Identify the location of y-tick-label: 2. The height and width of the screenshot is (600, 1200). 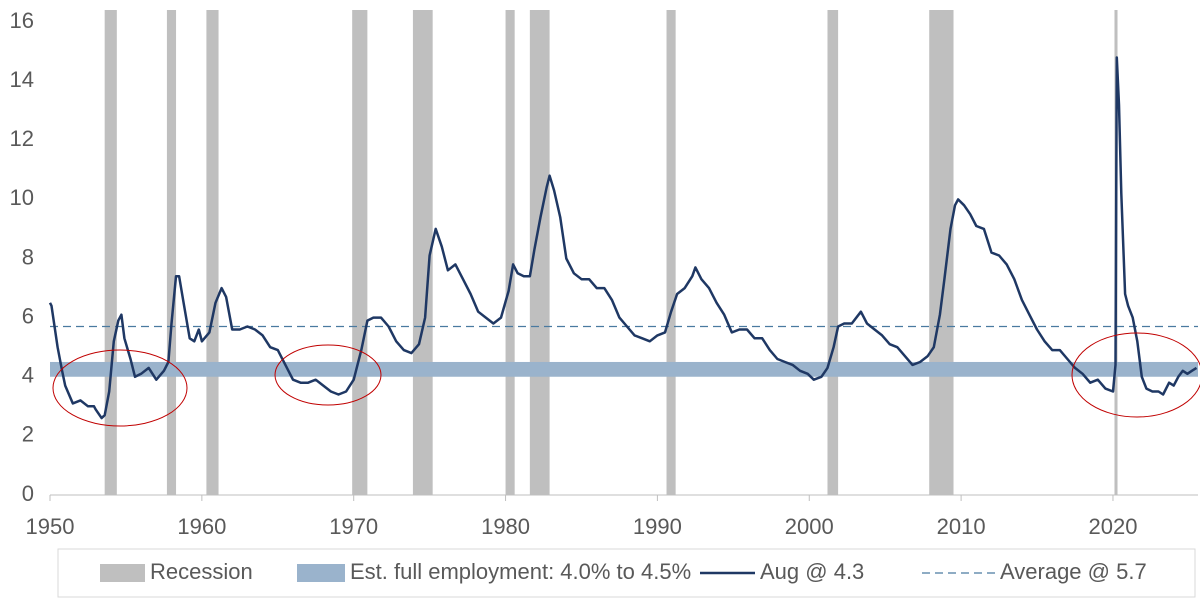
(28, 434).